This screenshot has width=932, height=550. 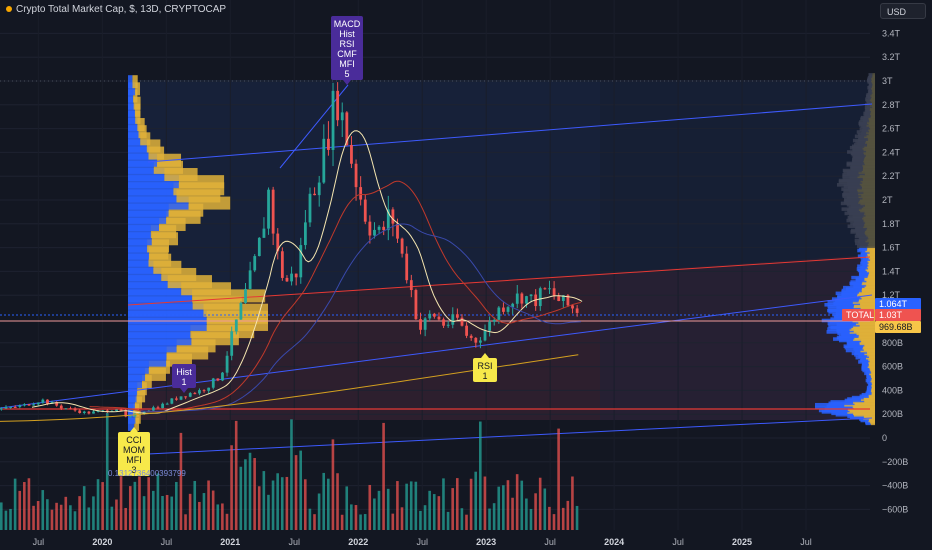 I want to click on volume-profile-left, so click(x=198, y=253).